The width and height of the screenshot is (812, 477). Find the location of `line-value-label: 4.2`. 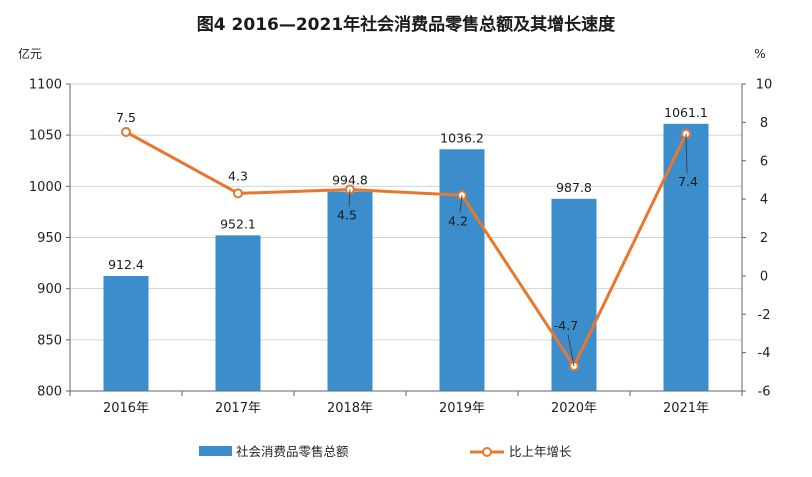

line-value-label: 4.2 is located at coordinates (458, 220).